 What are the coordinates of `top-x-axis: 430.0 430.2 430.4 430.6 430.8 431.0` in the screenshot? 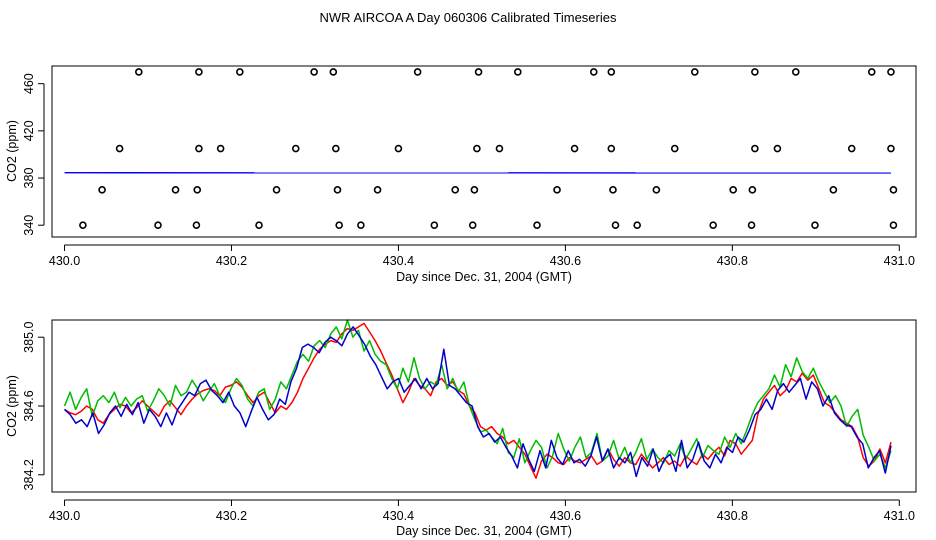 It's located at (482, 256).